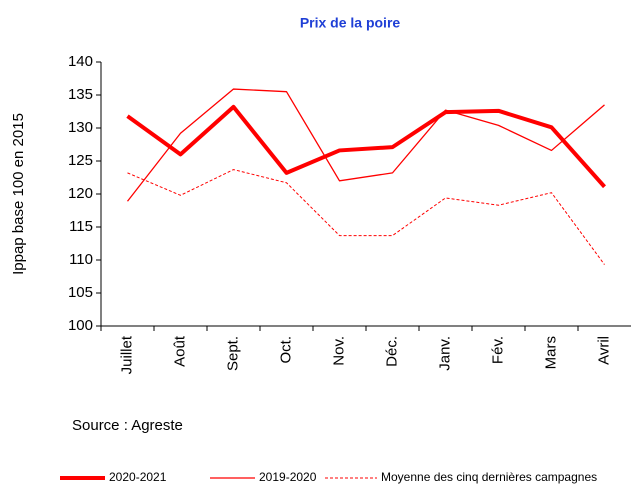 The width and height of the screenshot is (631, 487). What do you see at coordinates (80, 292) in the screenshot?
I see `y-tick-label: 105` at bounding box center [80, 292].